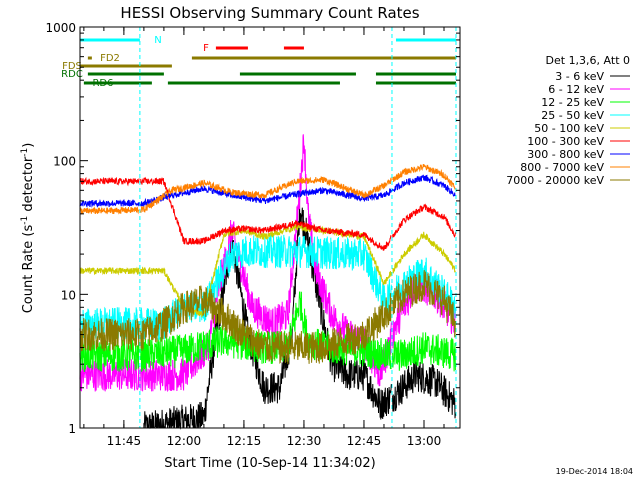  What do you see at coordinates (184, 441) in the screenshot?
I see `x-tick-label: 12:00` at bounding box center [184, 441].